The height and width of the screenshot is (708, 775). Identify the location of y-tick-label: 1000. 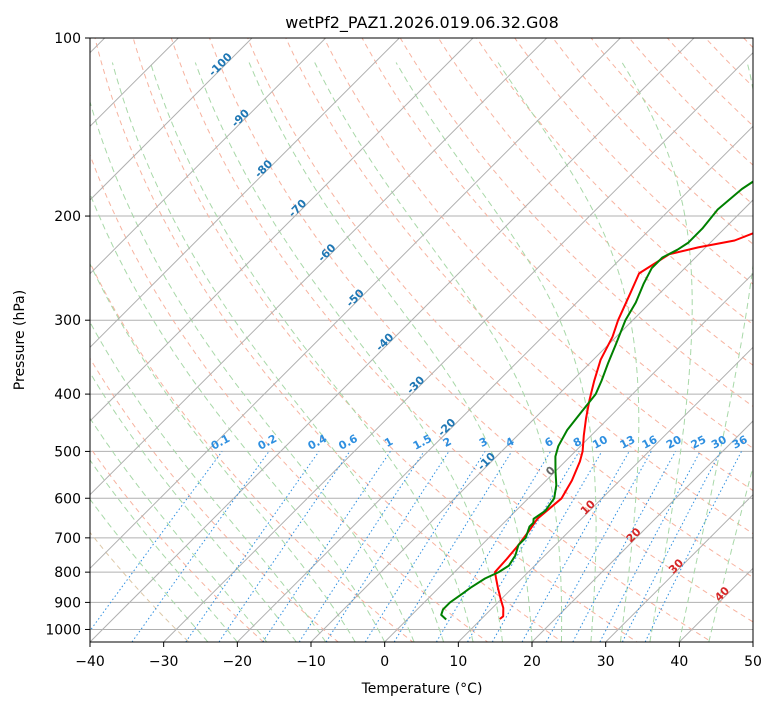
(63, 630).